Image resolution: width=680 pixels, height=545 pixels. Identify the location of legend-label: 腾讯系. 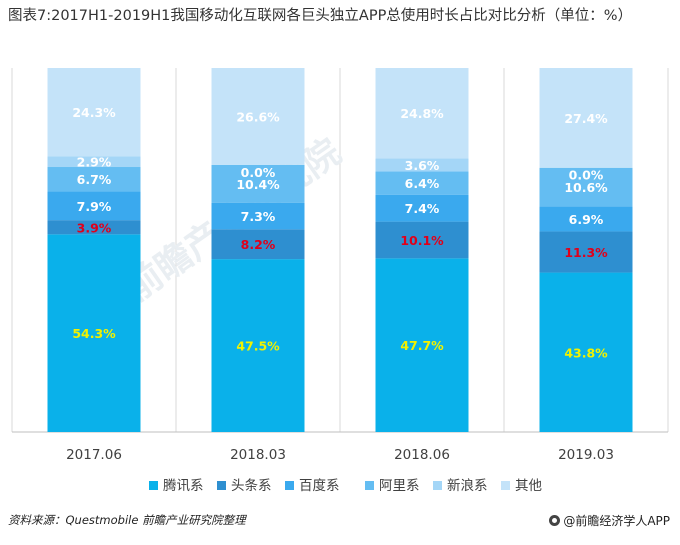
(183, 485).